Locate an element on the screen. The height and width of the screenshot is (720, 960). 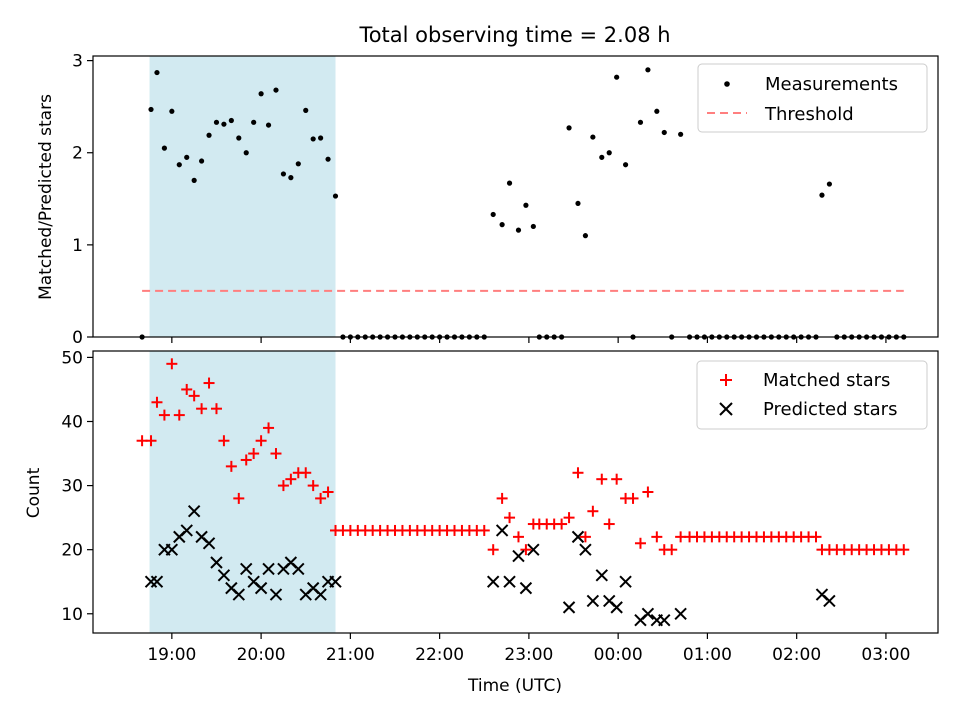
y-tick-label: 1 is located at coordinates (77, 246).